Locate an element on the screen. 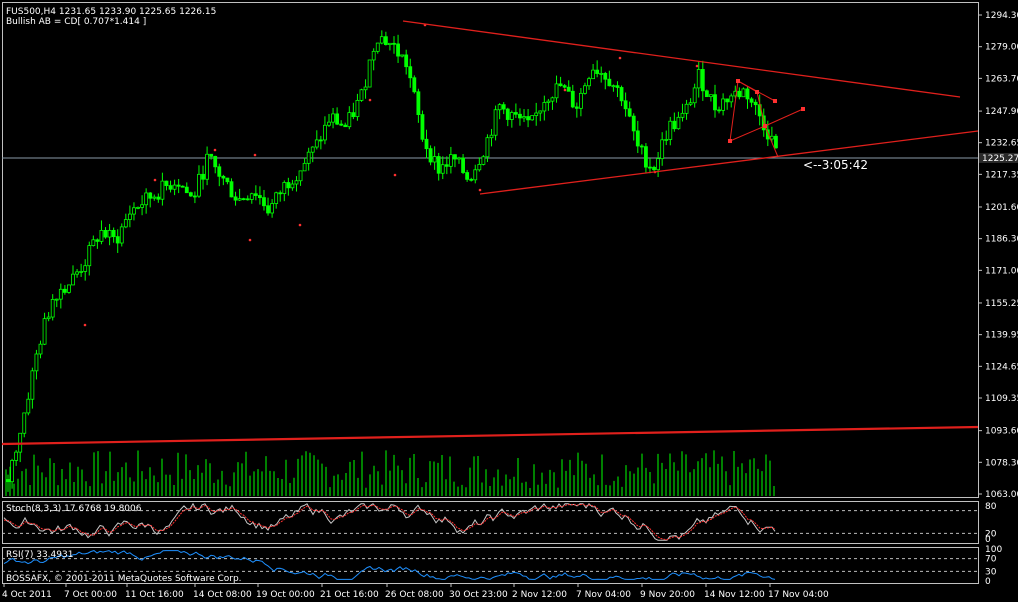 Image resolution: width=1018 pixels, height=602 pixels. price-axis-label: 1063.00 is located at coordinates (1001, 495).